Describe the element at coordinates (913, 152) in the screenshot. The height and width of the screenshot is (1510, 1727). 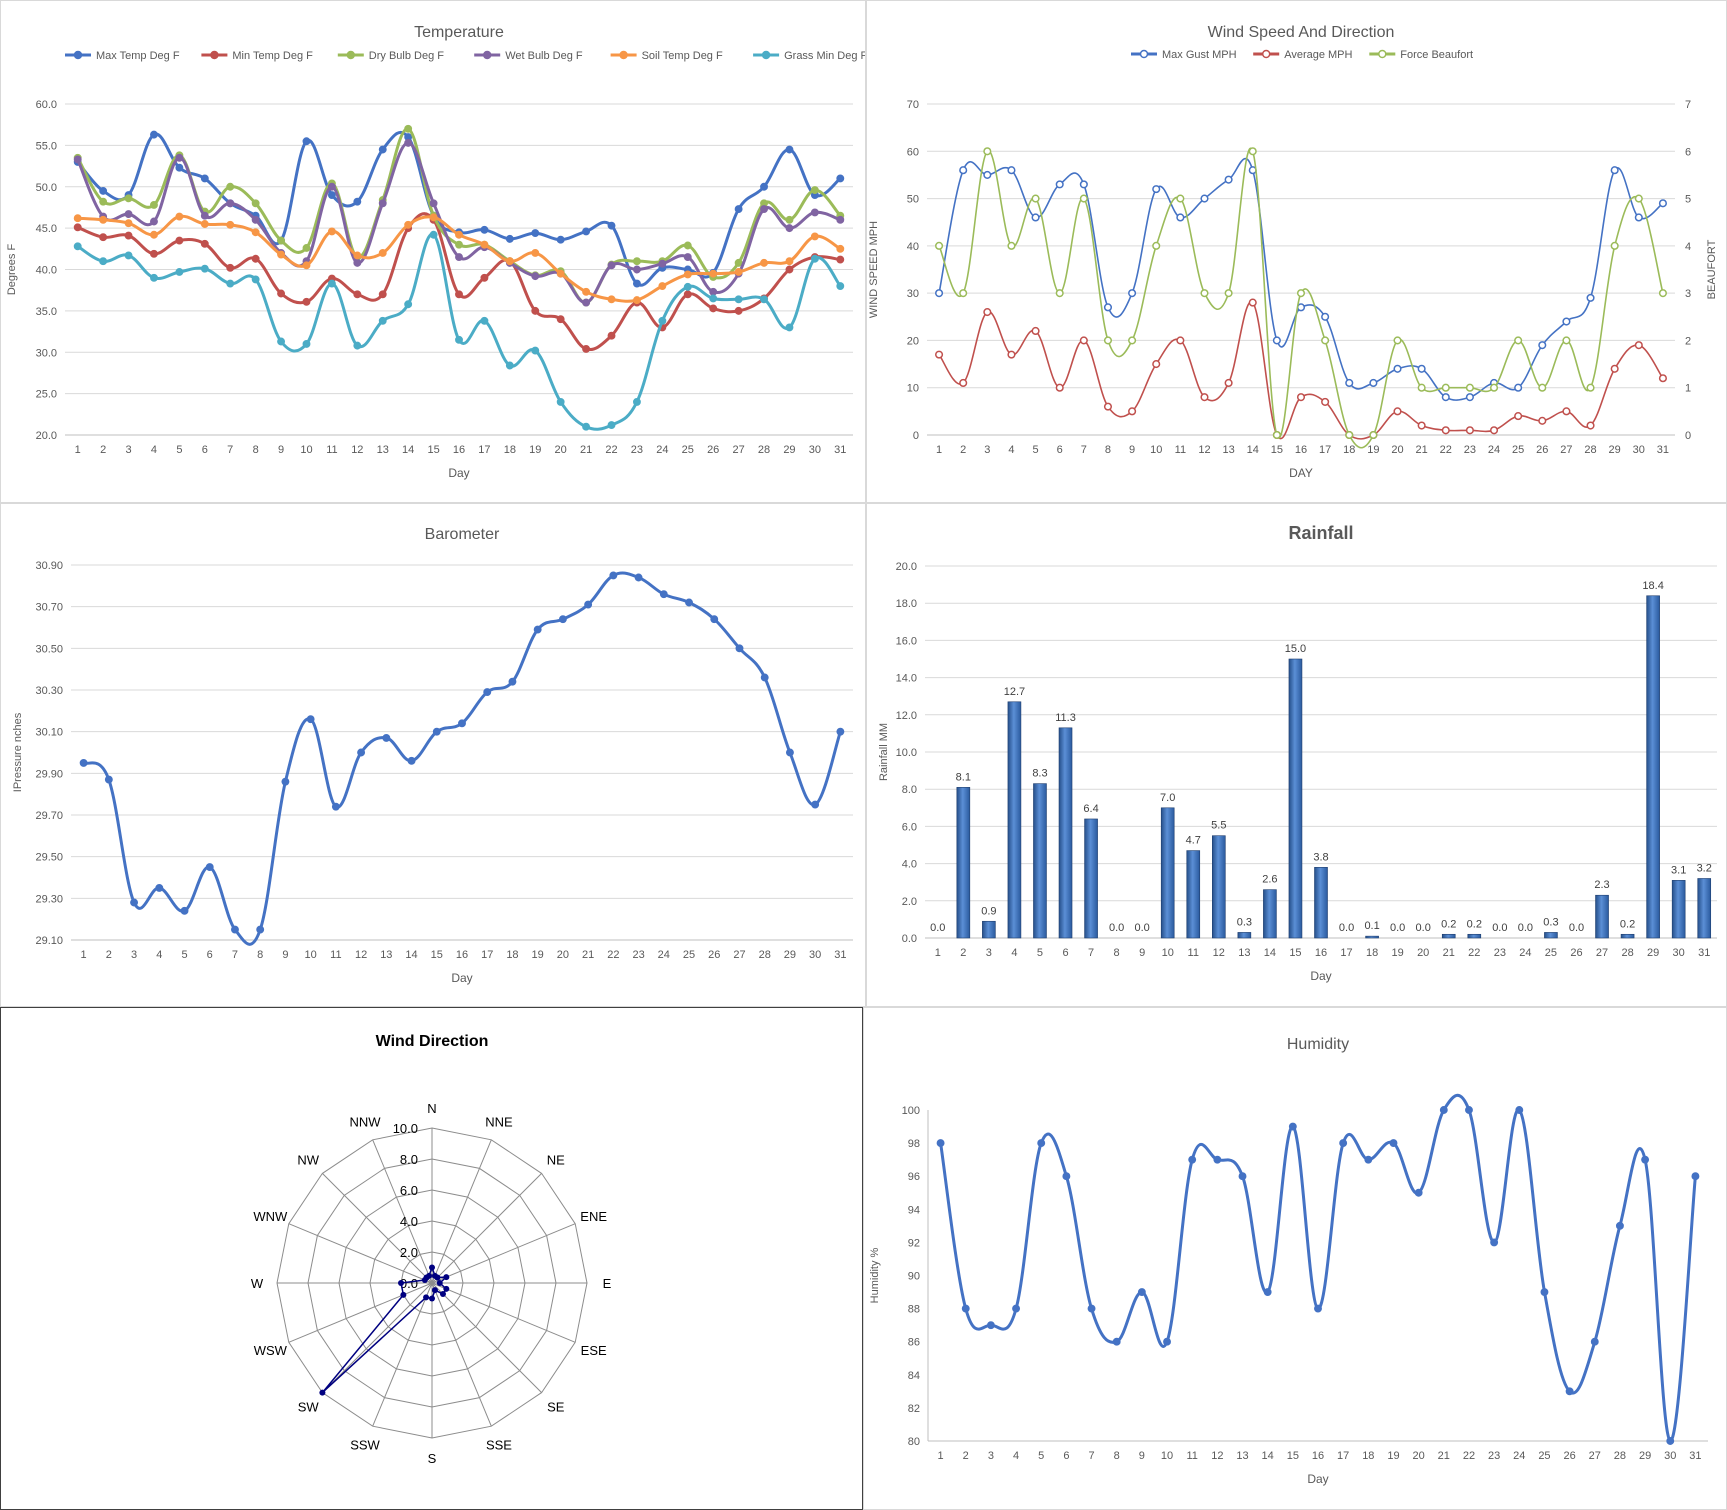
I see `y-tick-label: 60` at that location.